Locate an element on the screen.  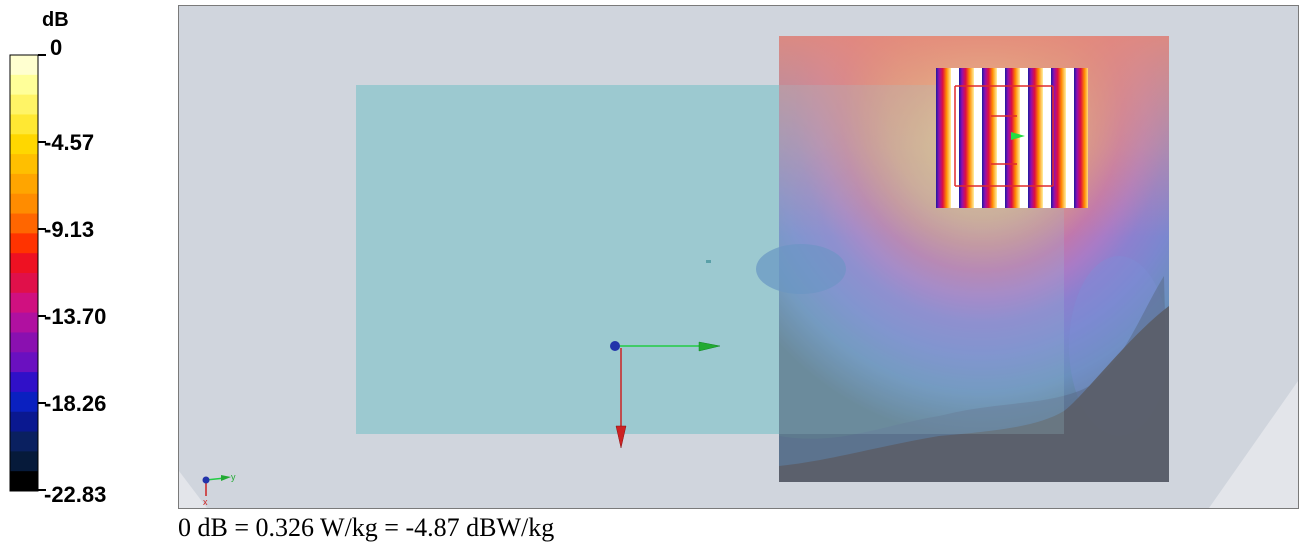
reference-value-caption: 0 dB = 0.326 W/kg = -4.87 dBW/kg is located at coordinates (366, 527).